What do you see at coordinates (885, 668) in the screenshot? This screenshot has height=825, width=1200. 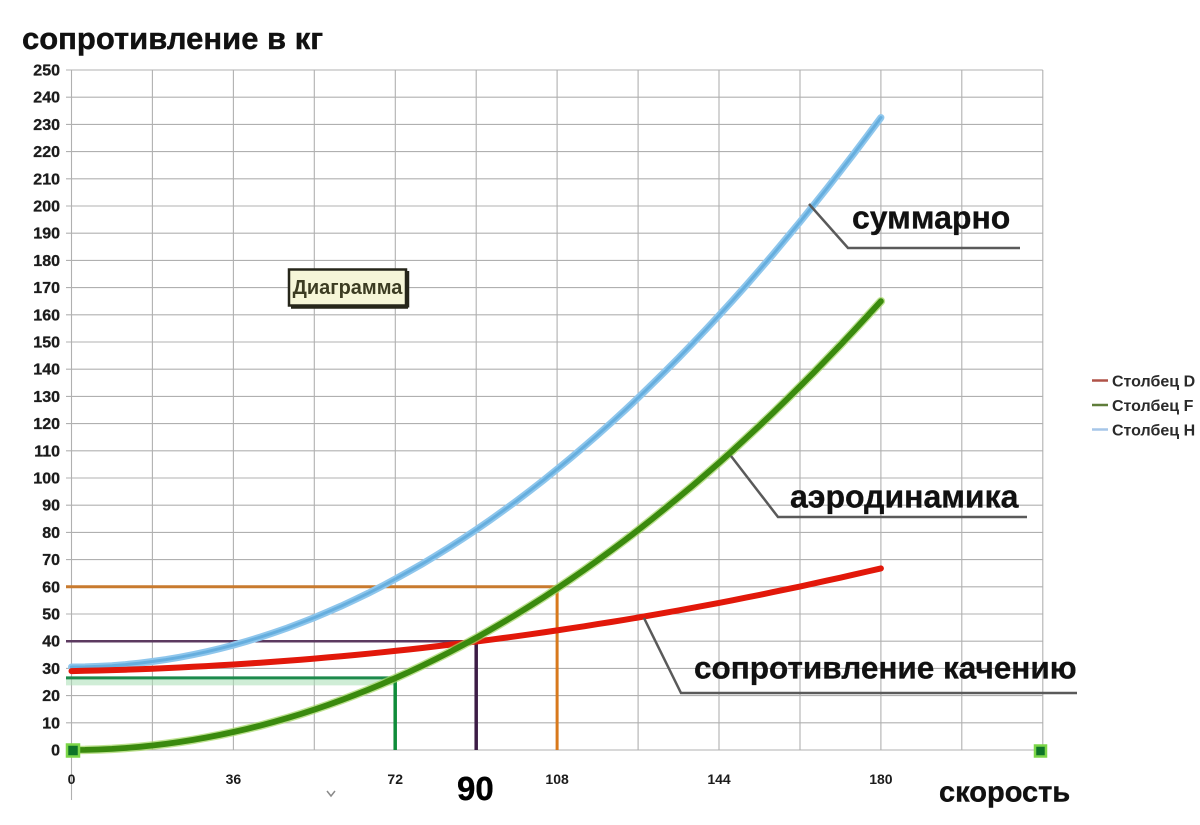 I see `svg-text: сопротивление качению` at bounding box center [885, 668].